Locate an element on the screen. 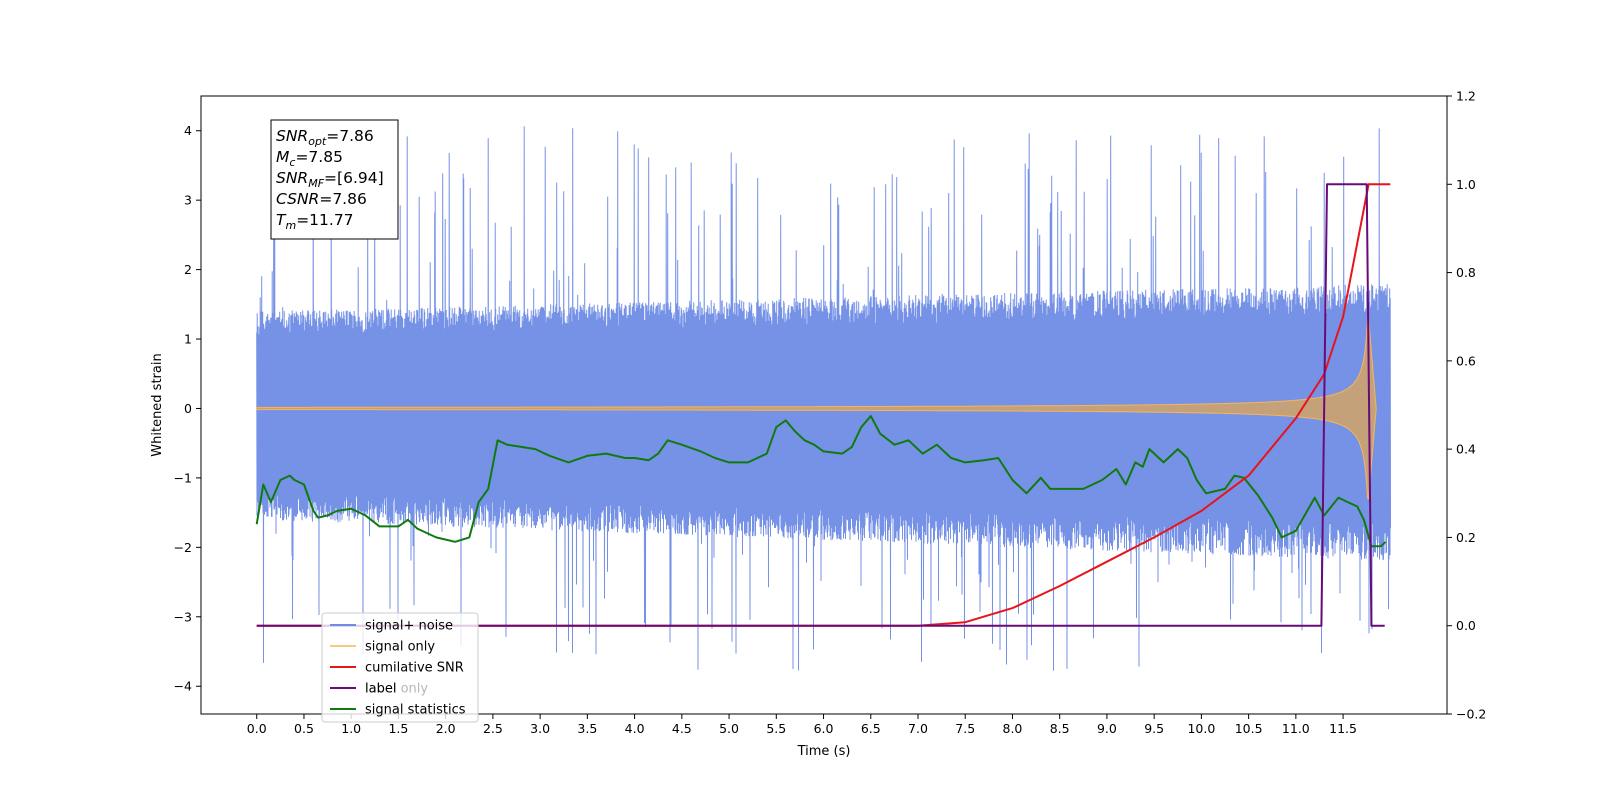 The height and width of the screenshot is (800, 1600). x-tick-label: 6.0 is located at coordinates (824, 728).